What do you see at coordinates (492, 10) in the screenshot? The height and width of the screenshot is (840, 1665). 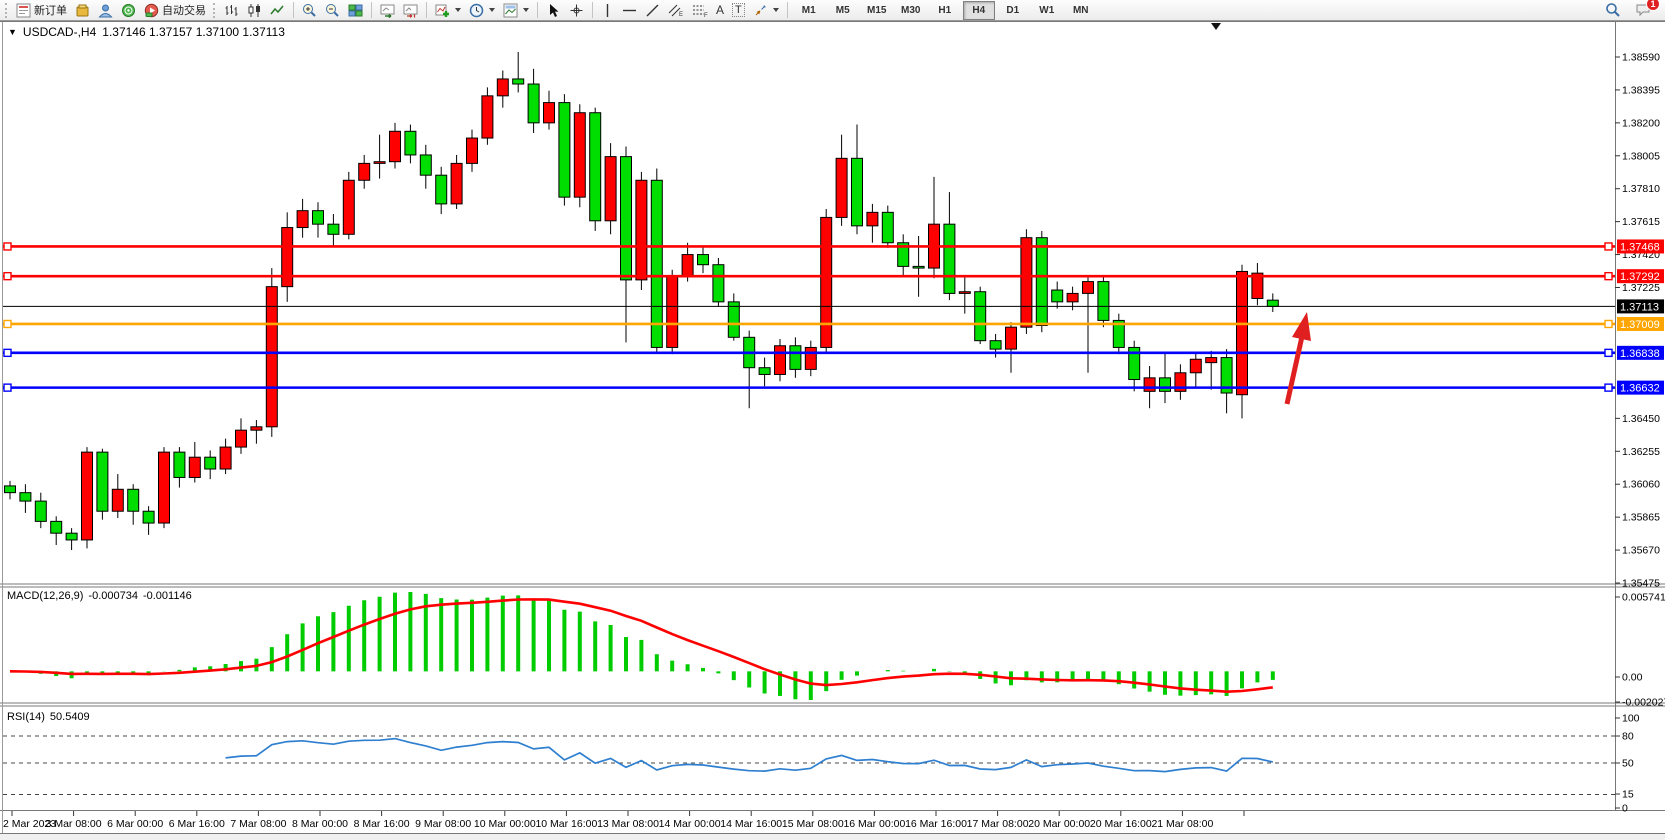 I see `periods-dropdown-caret` at bounding box center [492, 10].